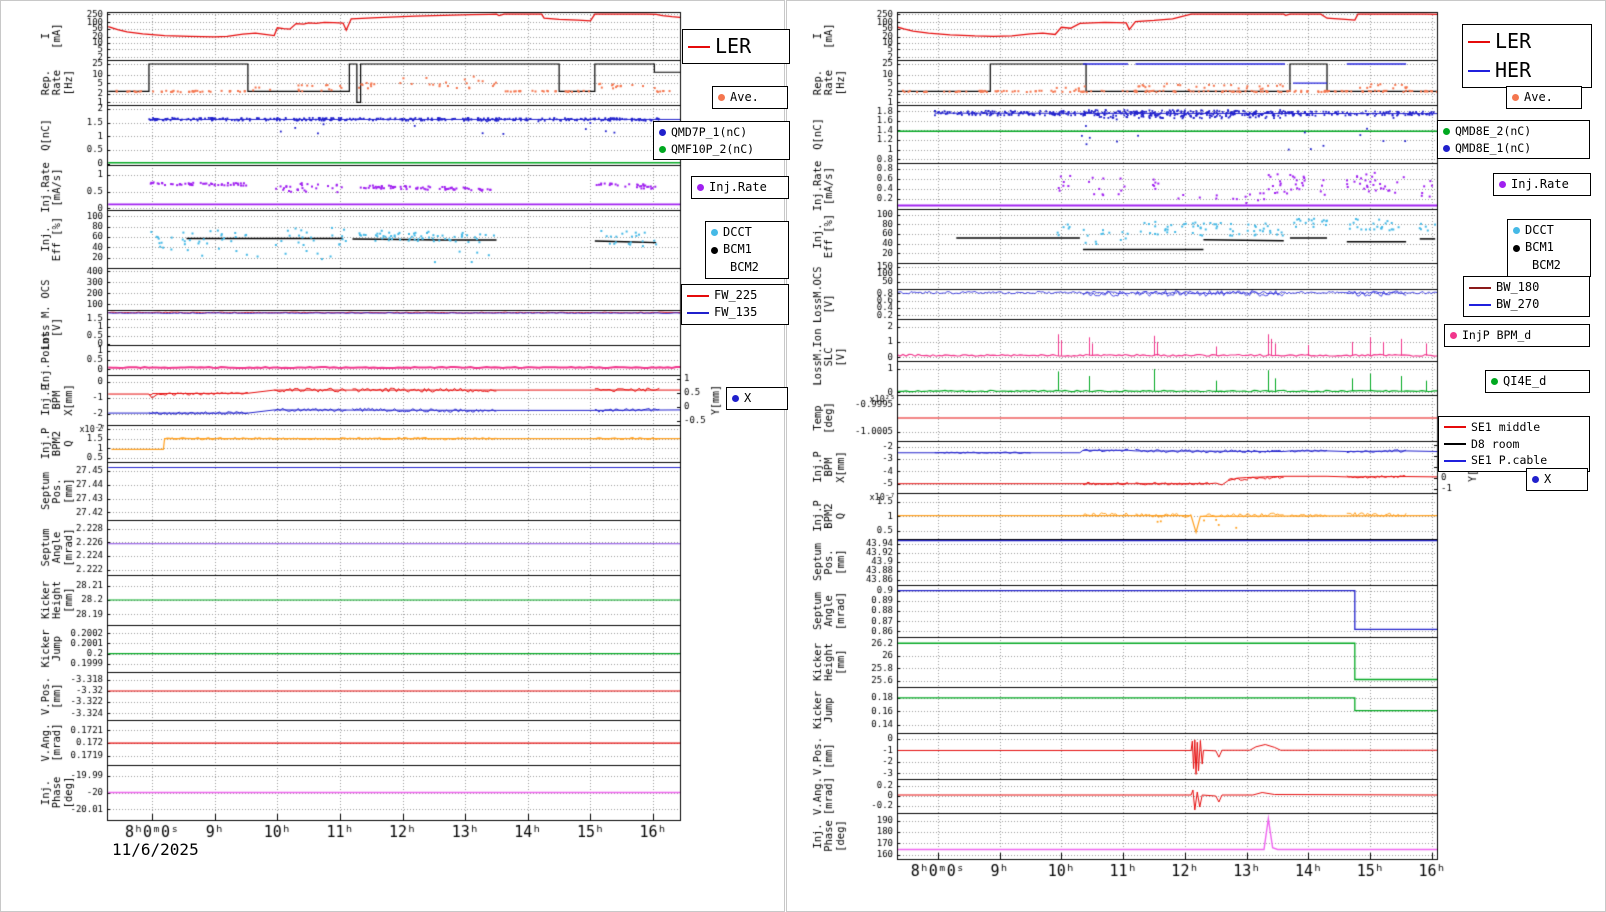 The width and height of the screenshot is (1606, 912). What do you see at coordinates (736, 295) in the screenshot?
I see `legend-entry-label: FW_225` at bounding box center [736, 295].